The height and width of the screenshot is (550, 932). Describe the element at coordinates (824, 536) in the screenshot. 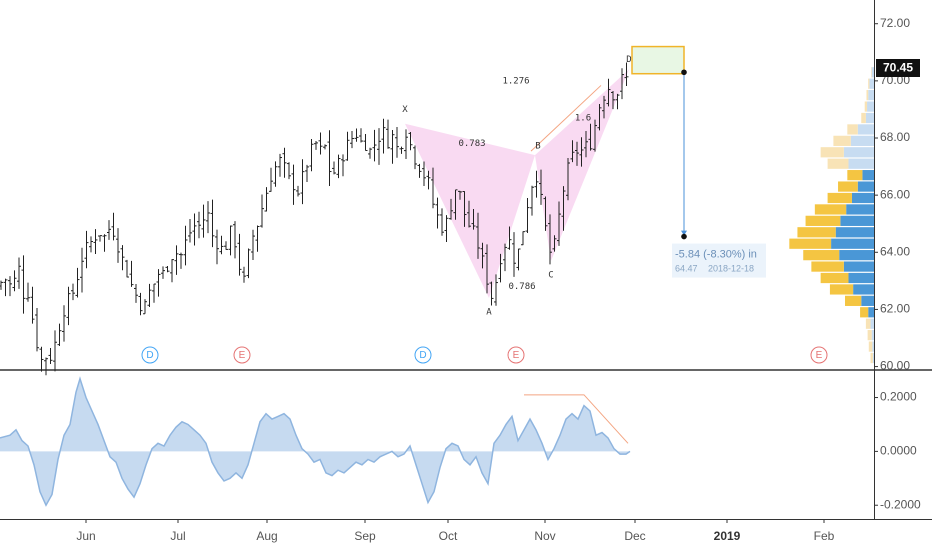

I see `x-tick-label-feb: Feb` at that location.